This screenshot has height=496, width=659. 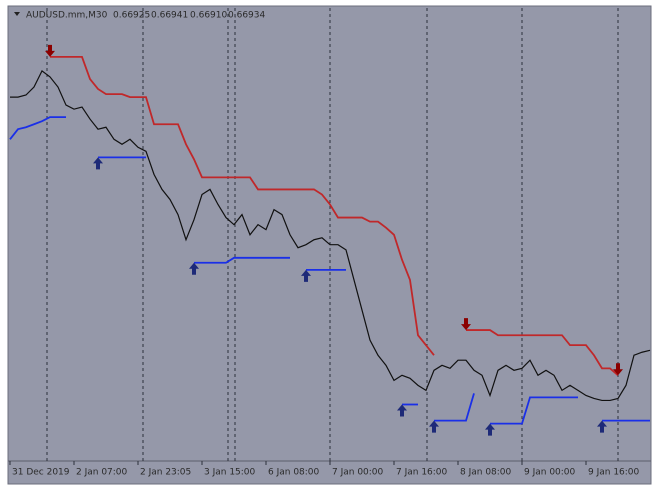 What do you see at coordinates (102, 473) in the screenshot?
I see `x-tick-label: 2 Jan 07:00` at bounding box center [102, 473].